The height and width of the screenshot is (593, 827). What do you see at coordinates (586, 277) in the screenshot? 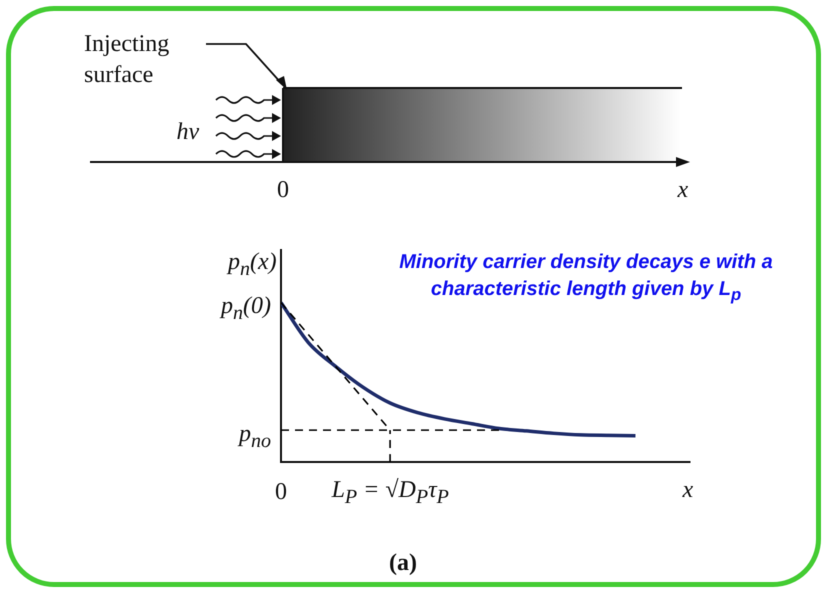
I see `annotation: Minority carrier density decays e with a characteristic length given by L$_{p}$` at bounding box center [586, 277].